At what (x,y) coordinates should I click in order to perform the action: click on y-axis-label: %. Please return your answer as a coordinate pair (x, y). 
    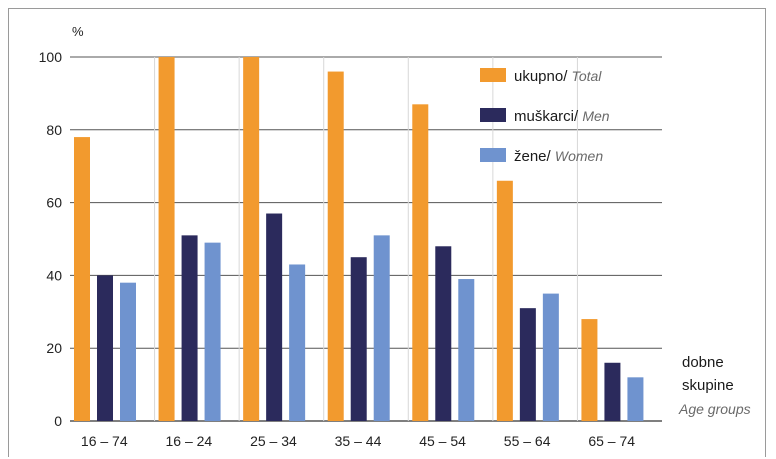
    Looking at the image, I should click on (78, 31).